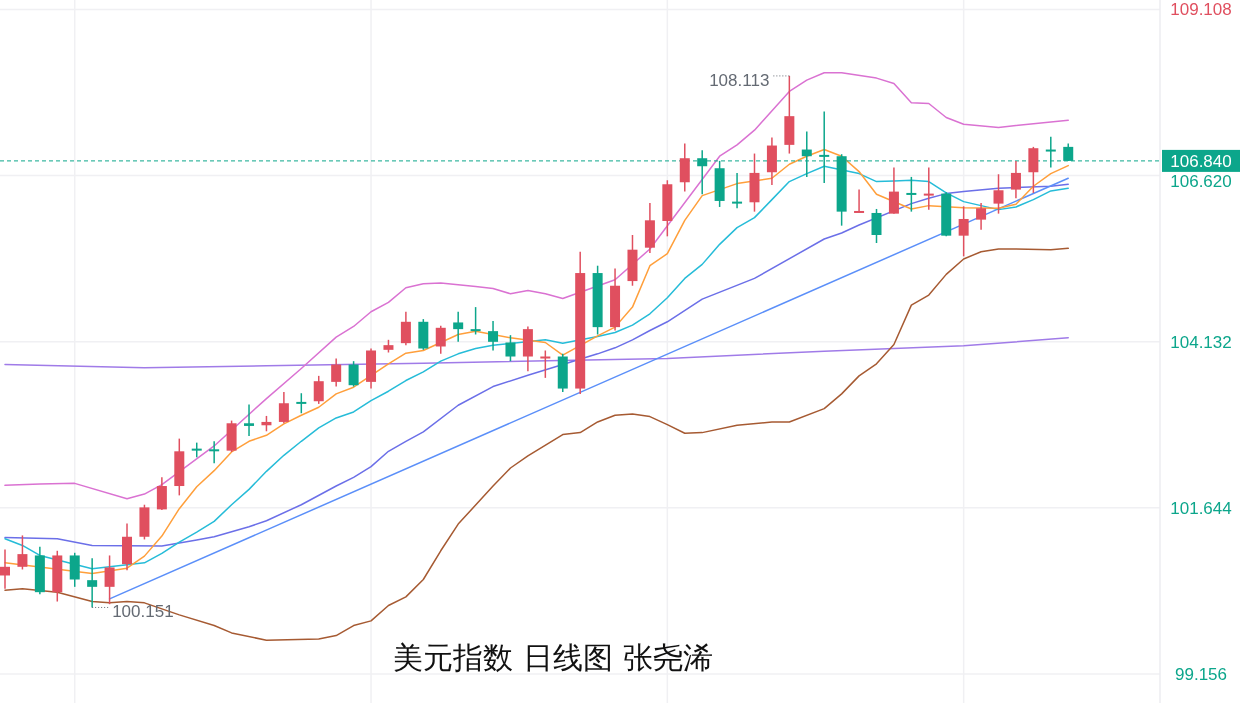 Image resolution: width=1242 pixels, height=703 pixels. I want to click on line-series, so click(536, 353).